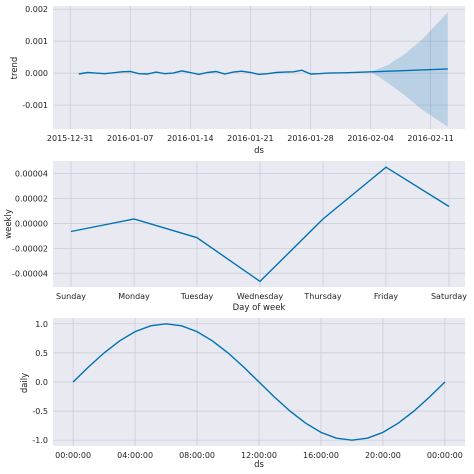 The image size is (474, 474). I want to click on trend-x-tick-label: 2016-01-28, so click(310, 138).